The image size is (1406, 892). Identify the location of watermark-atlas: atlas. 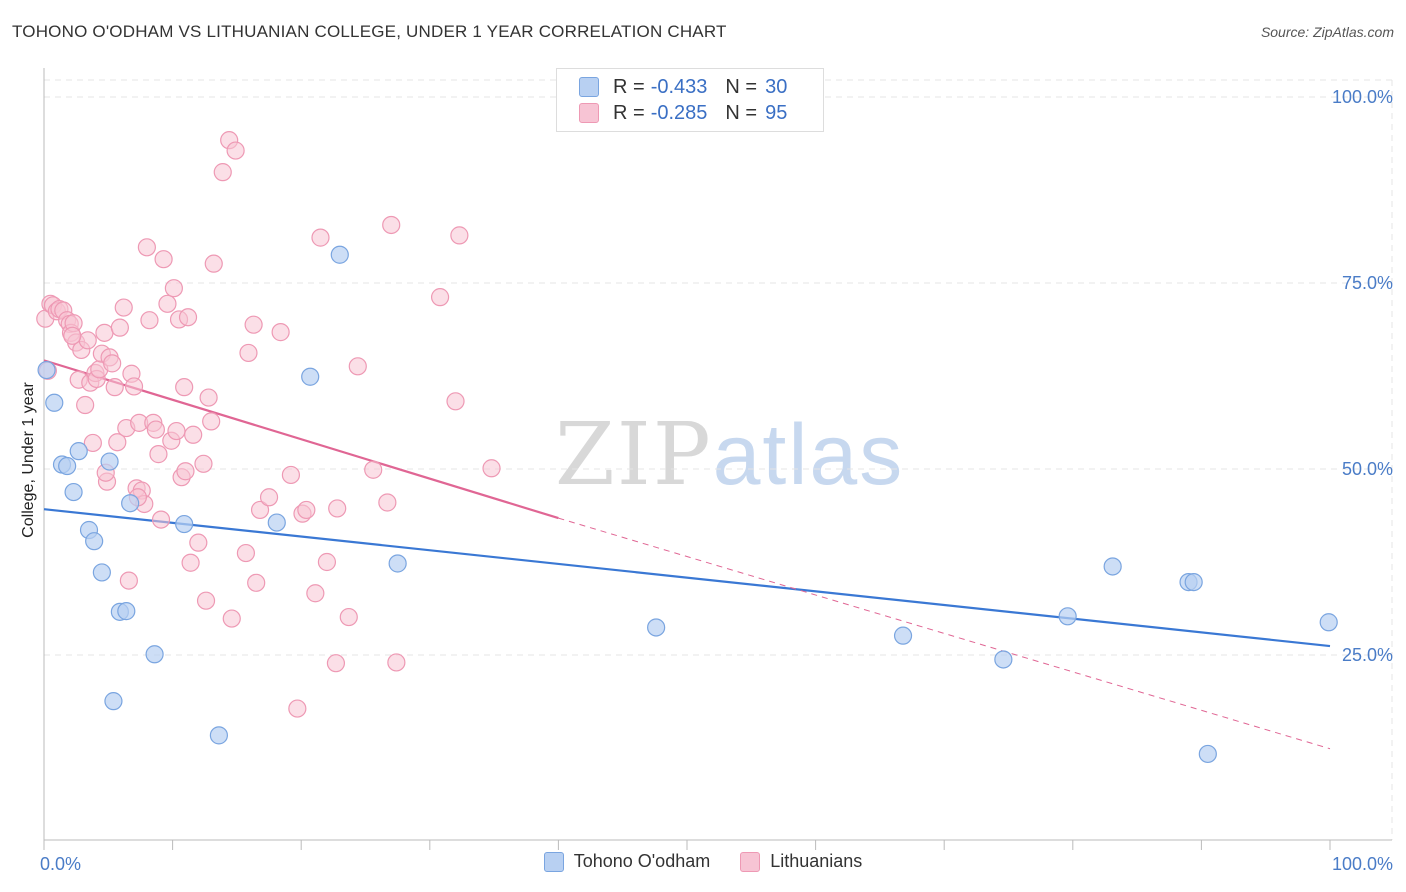
(808, 455).